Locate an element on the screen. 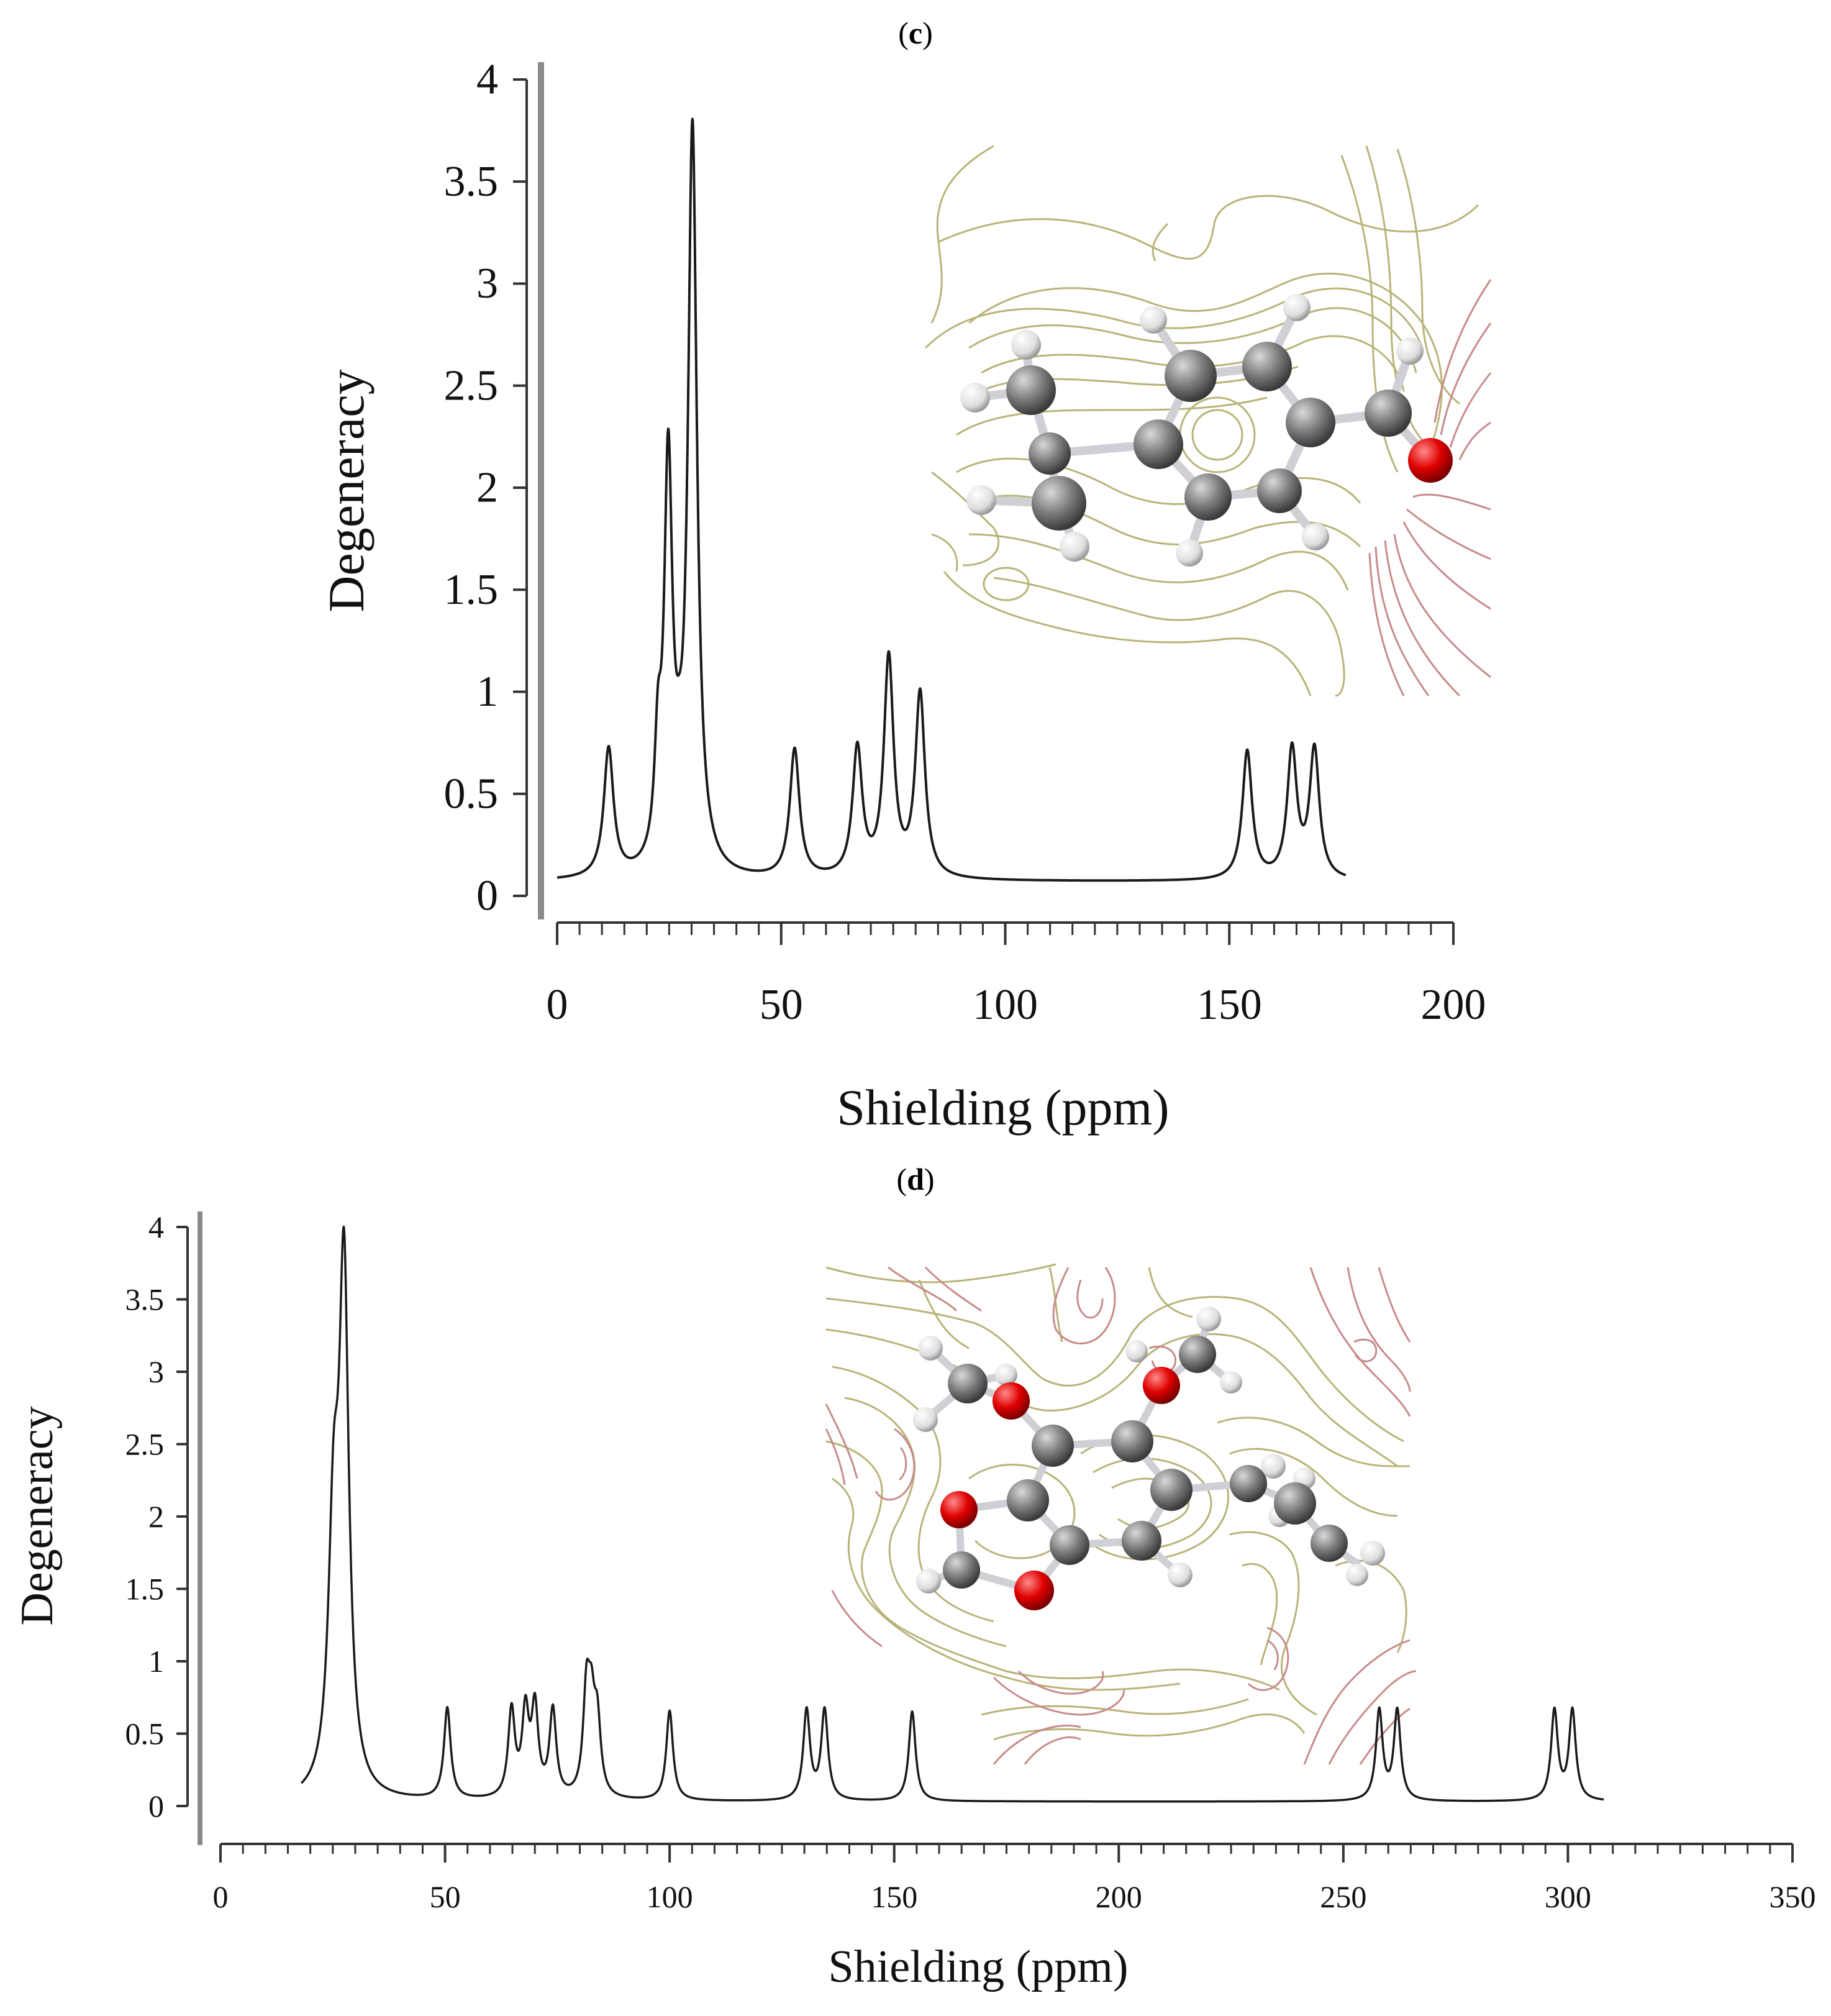 This screenshot has width=1831, height=2016. panel-c-inset-molecule is located at coordinates (1208, 421).